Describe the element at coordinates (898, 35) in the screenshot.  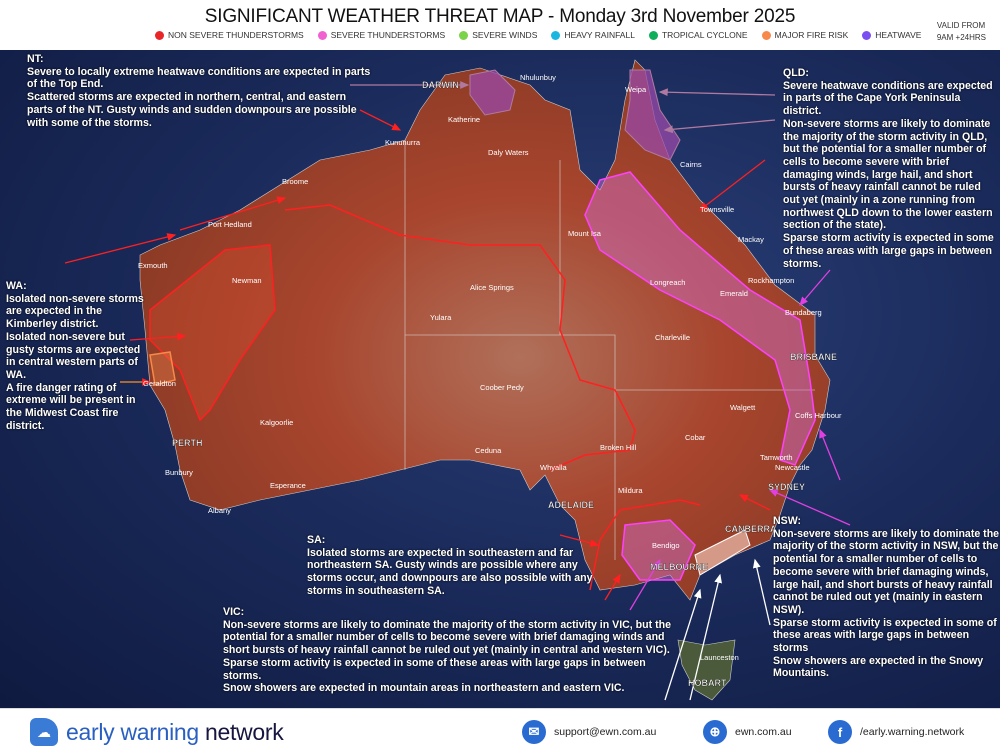
I see `legend-label: HEATWAVE` at that location.